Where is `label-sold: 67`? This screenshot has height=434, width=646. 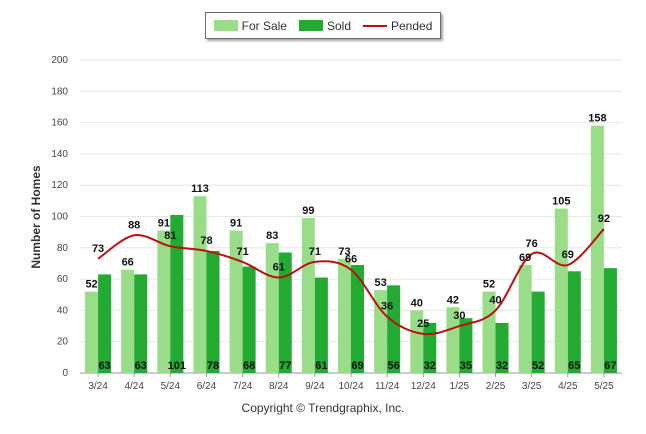
label-sold: 67 is located at coordinates (610, 366).